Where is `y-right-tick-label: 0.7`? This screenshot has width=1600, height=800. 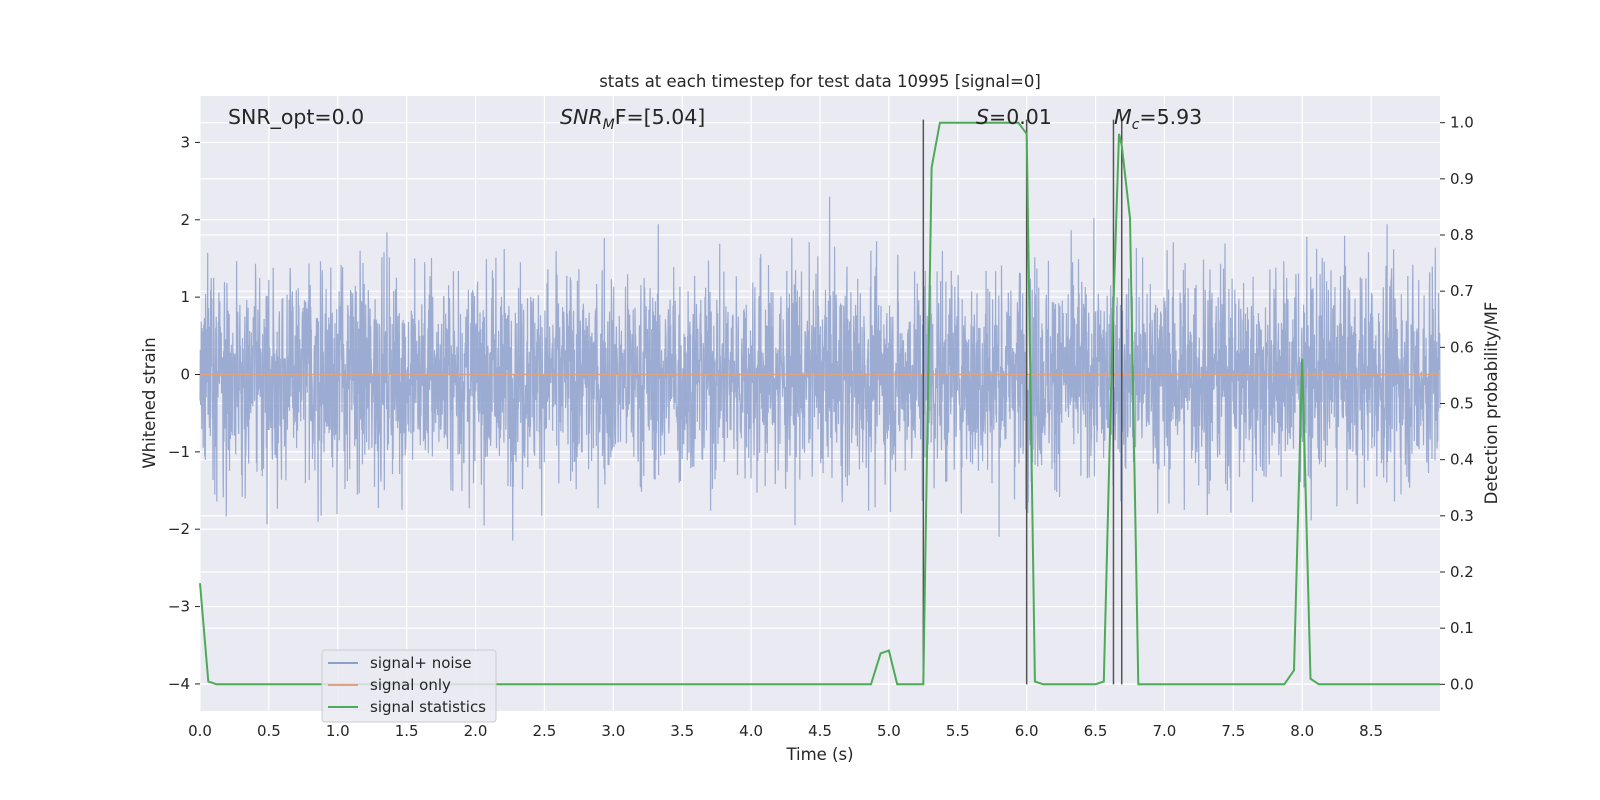
y-right-tick-label: 0.7 is located at coordinates (1462, 291).